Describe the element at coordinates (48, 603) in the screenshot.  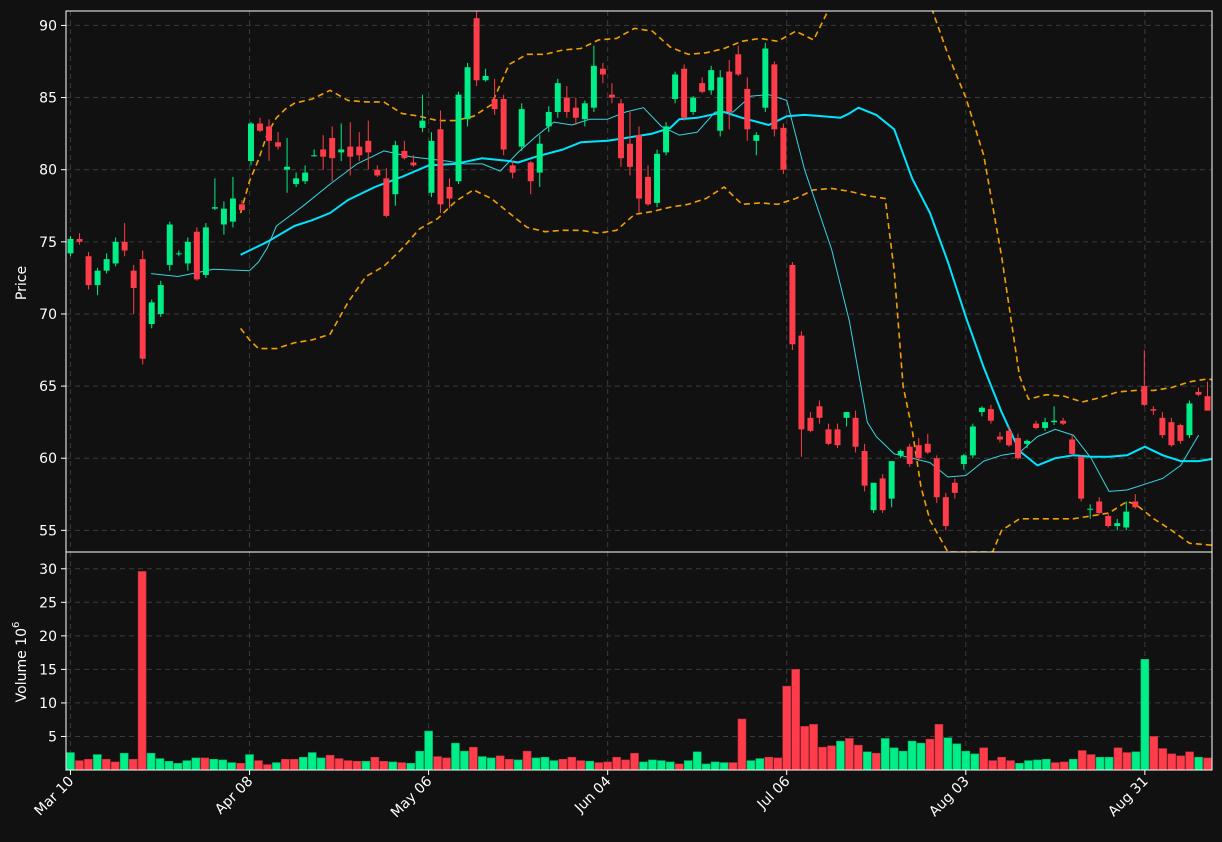
I see `volume-tick-label: 25` at that location.